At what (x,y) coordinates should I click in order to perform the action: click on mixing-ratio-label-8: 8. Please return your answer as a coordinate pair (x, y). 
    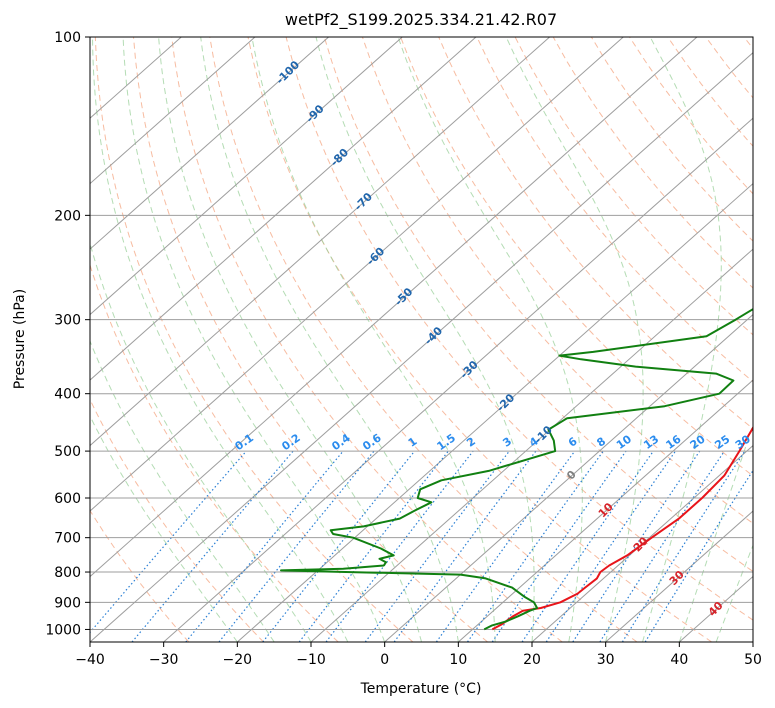
    Looking at the image, I should click on (601, 442).